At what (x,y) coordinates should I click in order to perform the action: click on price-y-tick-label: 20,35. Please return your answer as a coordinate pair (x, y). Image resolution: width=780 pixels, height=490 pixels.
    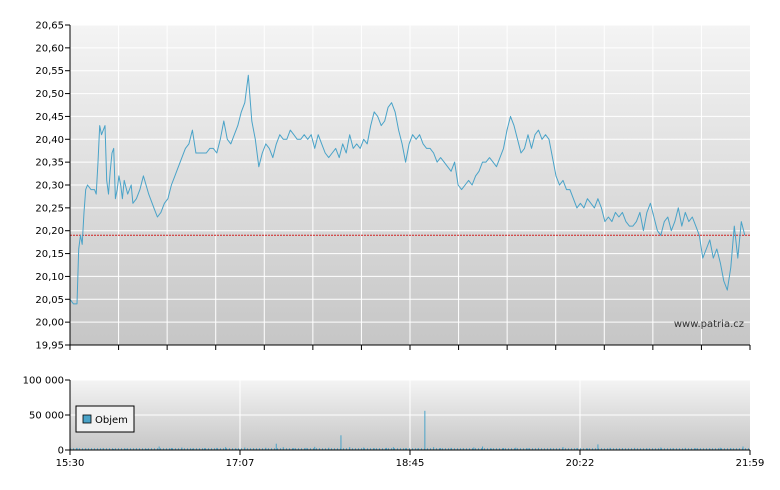
    Looking at the image, I should click on (49, 163).